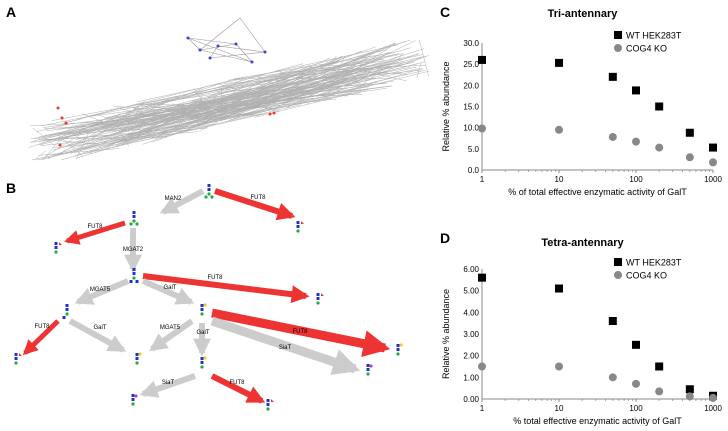 This screenshot has width=728, height=431. Describe the element at coordinates (471, 291) in the screenshot. I see `y-tick-label: 5.00` at that location.